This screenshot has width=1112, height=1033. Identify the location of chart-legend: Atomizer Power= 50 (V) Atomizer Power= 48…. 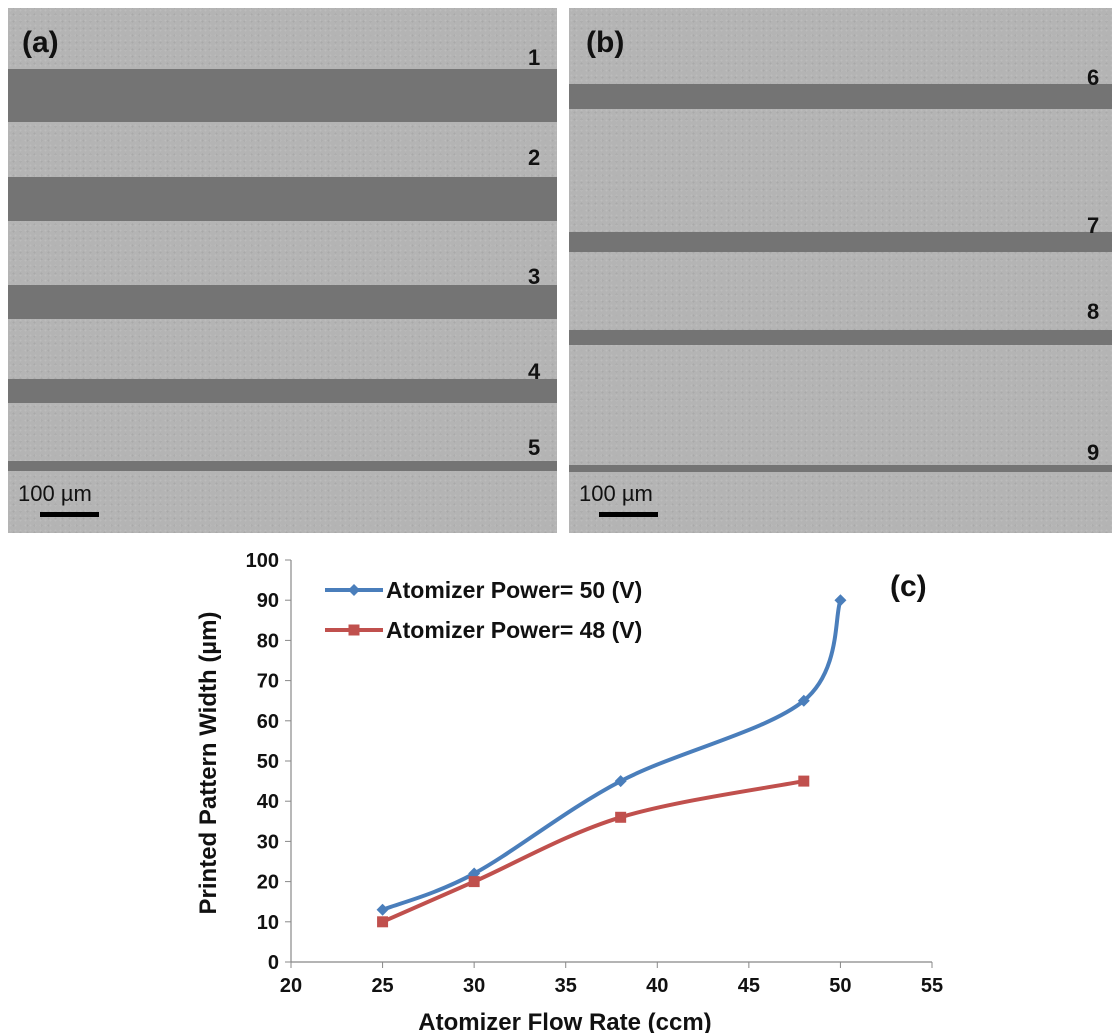
(483, 610).